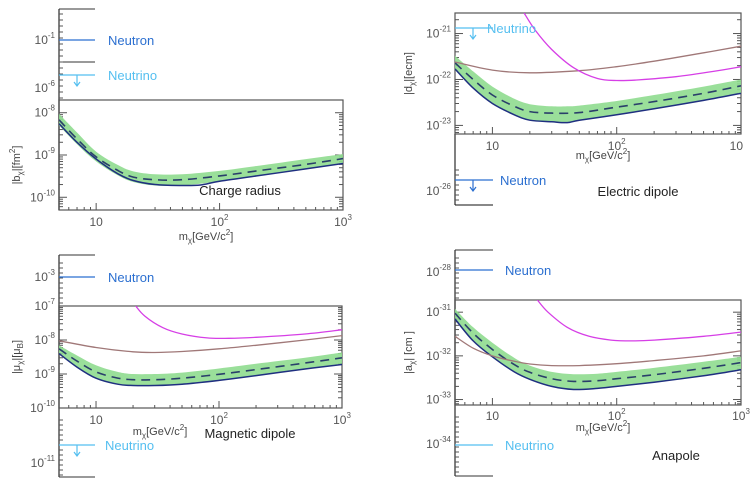 The height and width of the screenshot is (490, 753). What do you see at coordinates (17, 354) in the screenshot?
I see `label-part: |[μ` at bounding box center [17, 354].